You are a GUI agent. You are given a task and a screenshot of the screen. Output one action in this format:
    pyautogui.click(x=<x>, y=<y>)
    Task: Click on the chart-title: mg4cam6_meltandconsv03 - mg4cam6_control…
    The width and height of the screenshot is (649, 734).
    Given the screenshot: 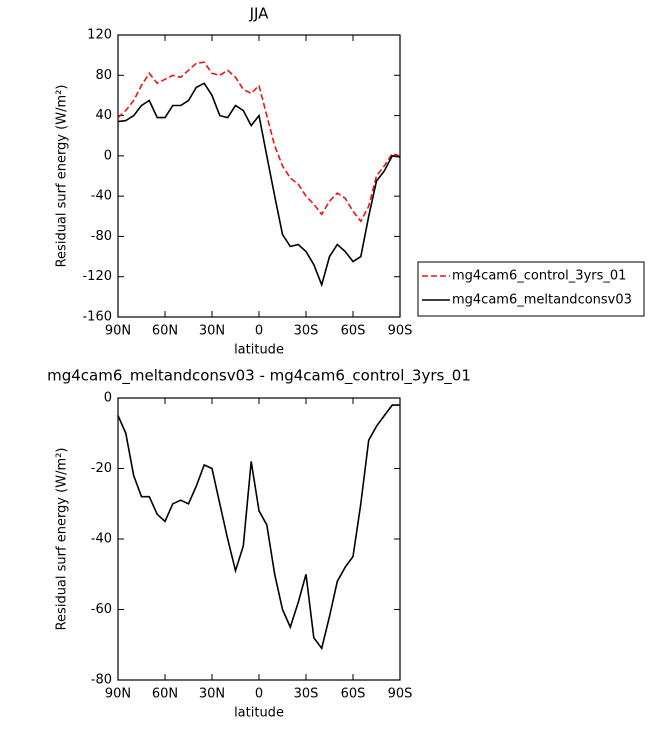 What is the action you would take?
    pyautogui.click(x=259, y=376)
    